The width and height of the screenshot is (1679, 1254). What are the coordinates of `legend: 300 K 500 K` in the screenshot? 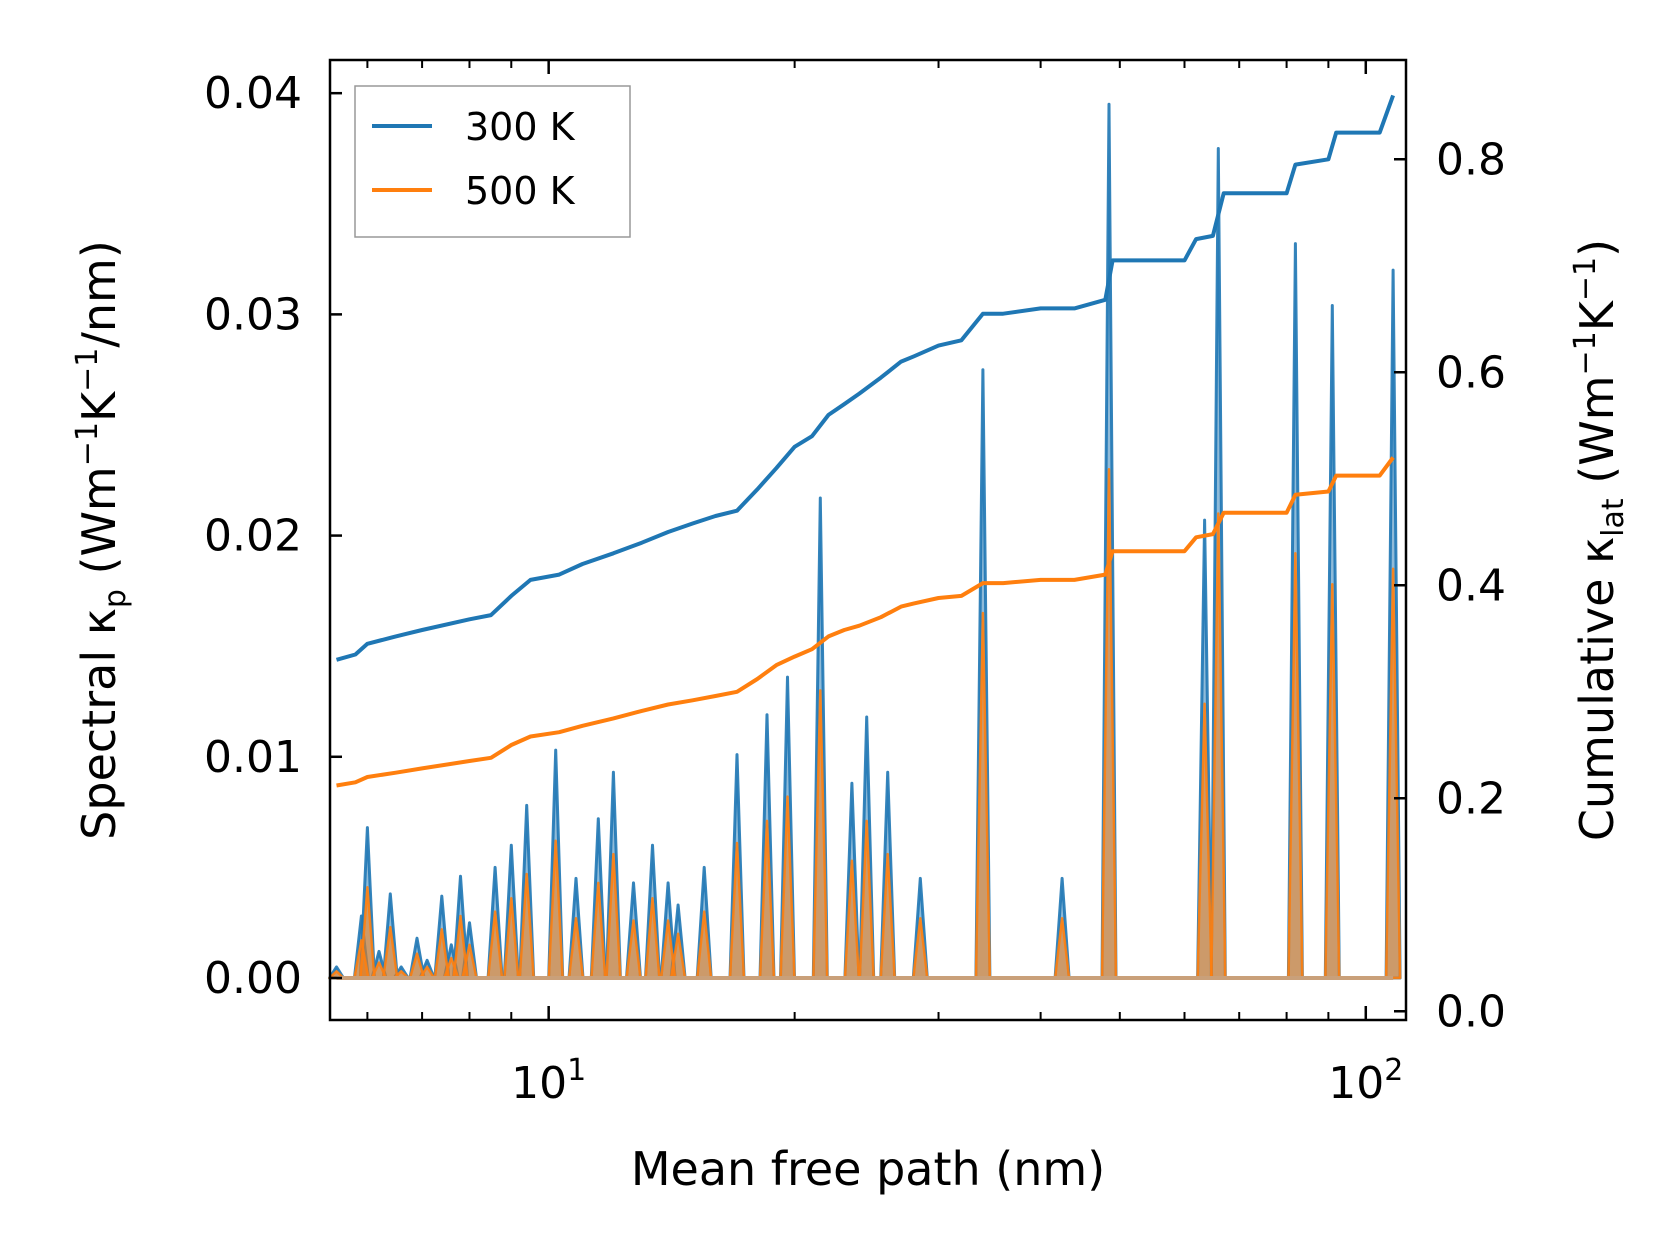 It's located at (492, 161).